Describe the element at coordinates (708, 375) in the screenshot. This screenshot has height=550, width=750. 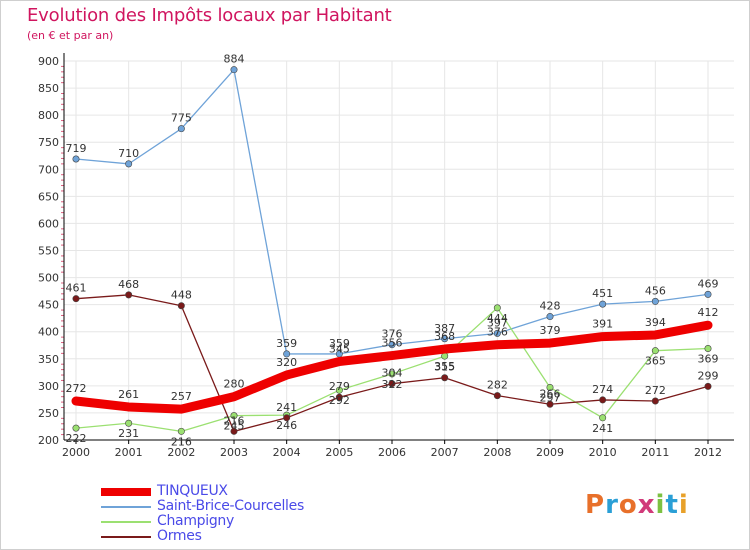
I see `data-label: 299` at that location.